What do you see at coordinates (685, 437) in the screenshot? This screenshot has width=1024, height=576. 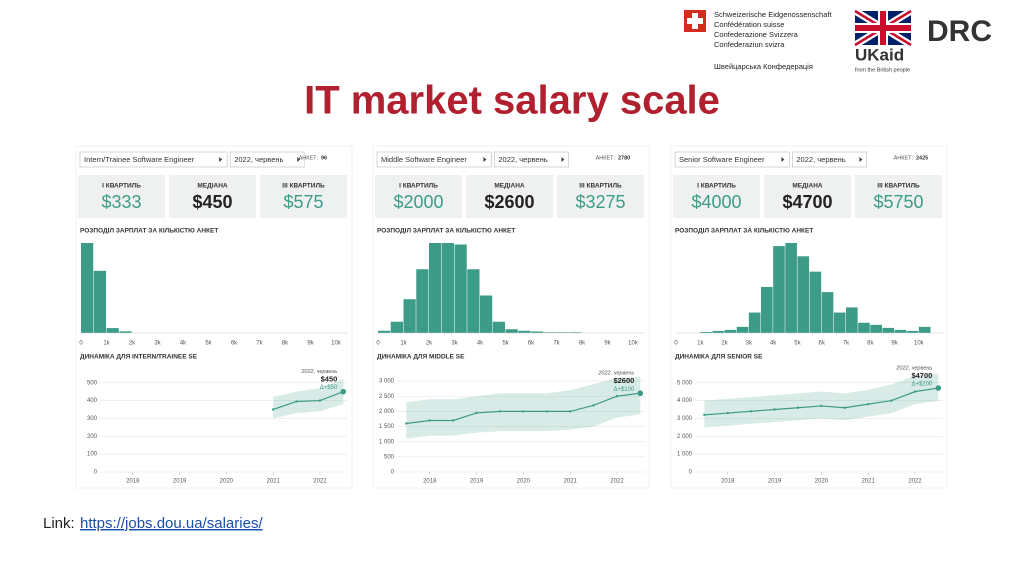 I see `y-tick-label: 2 000` at bounding box center [685, 437].